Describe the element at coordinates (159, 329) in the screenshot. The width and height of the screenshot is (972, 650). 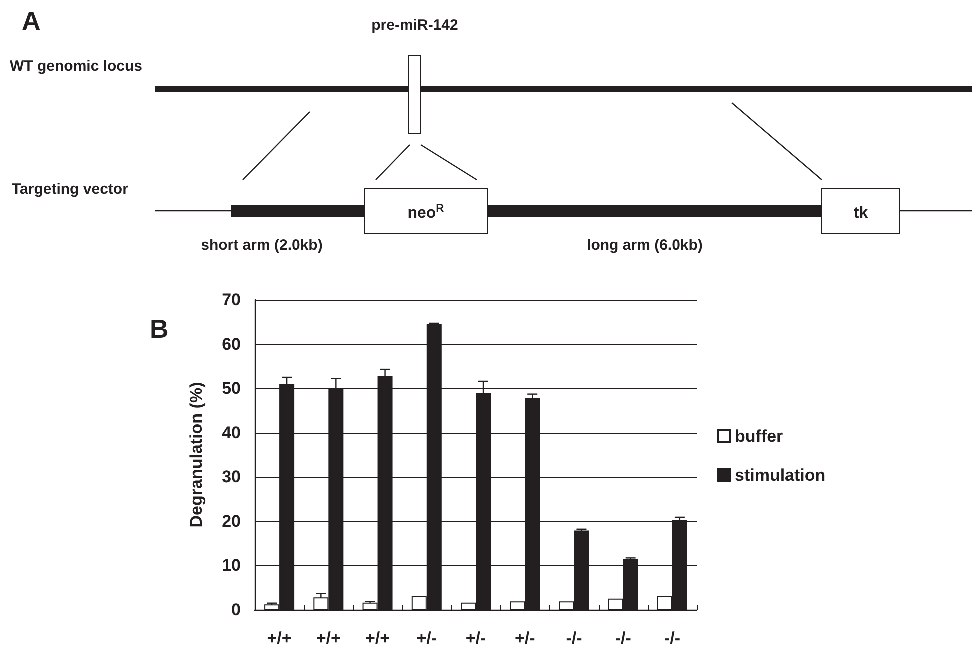
I see `text: B` at that location.